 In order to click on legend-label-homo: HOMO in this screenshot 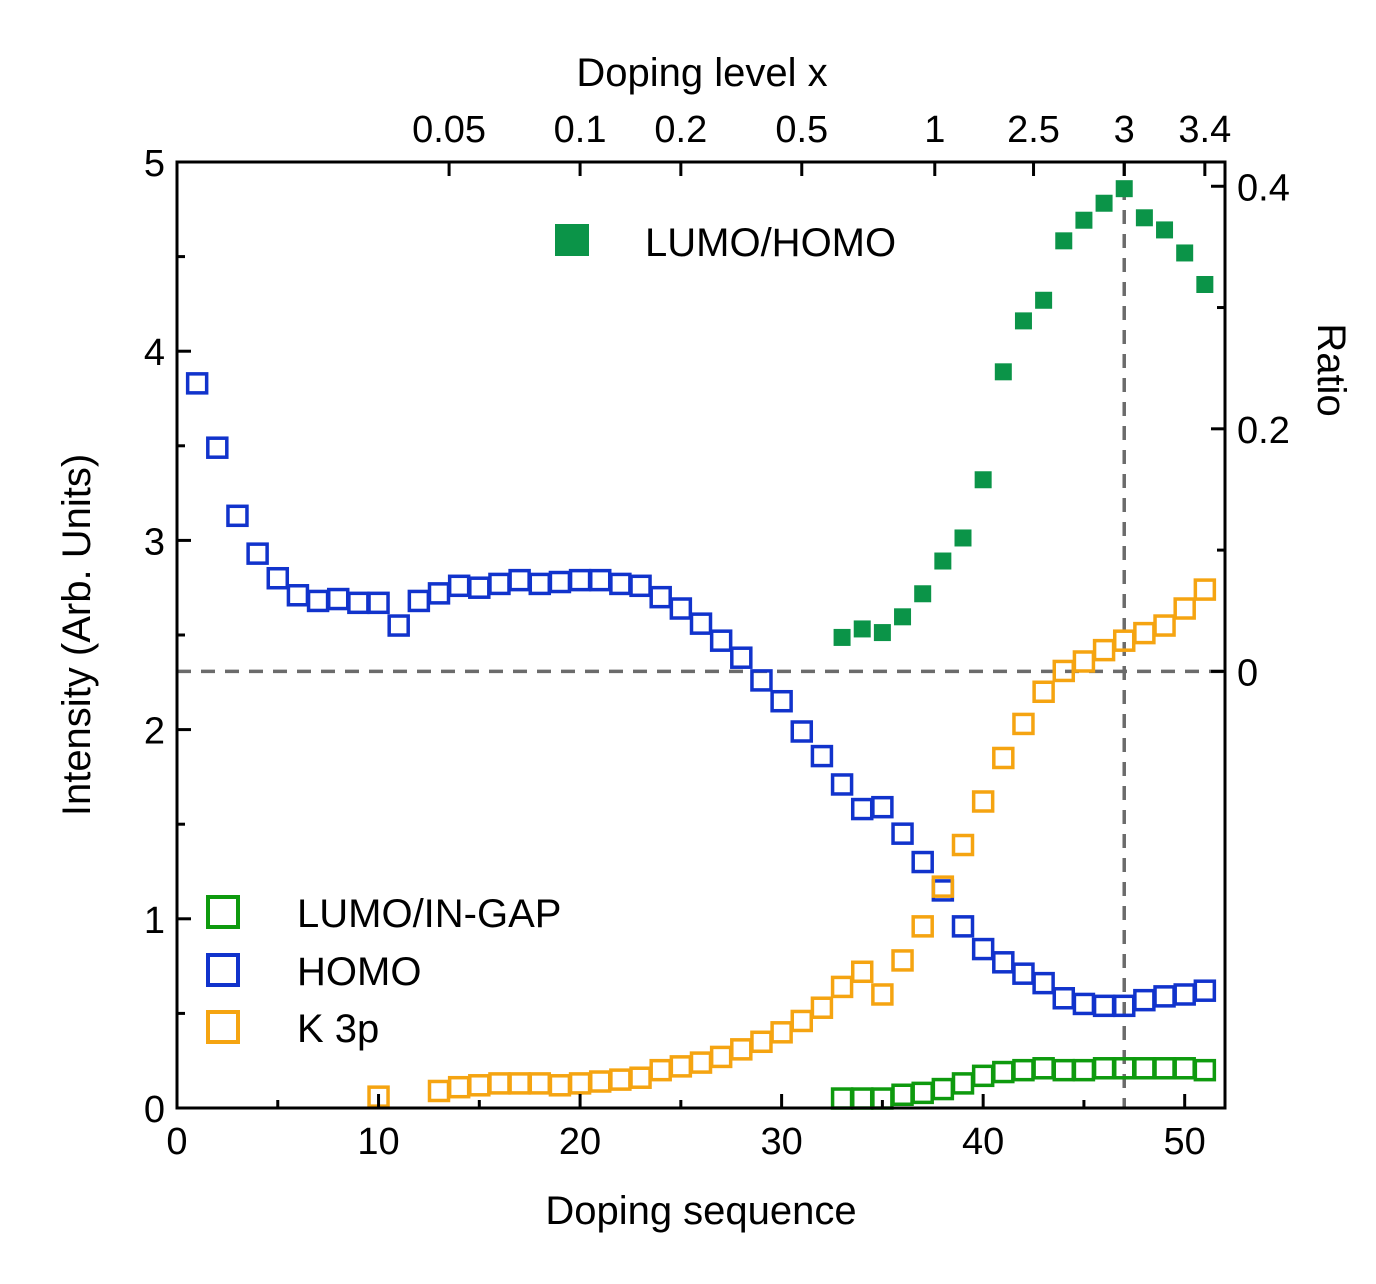, I will do `click(359, 972)`.